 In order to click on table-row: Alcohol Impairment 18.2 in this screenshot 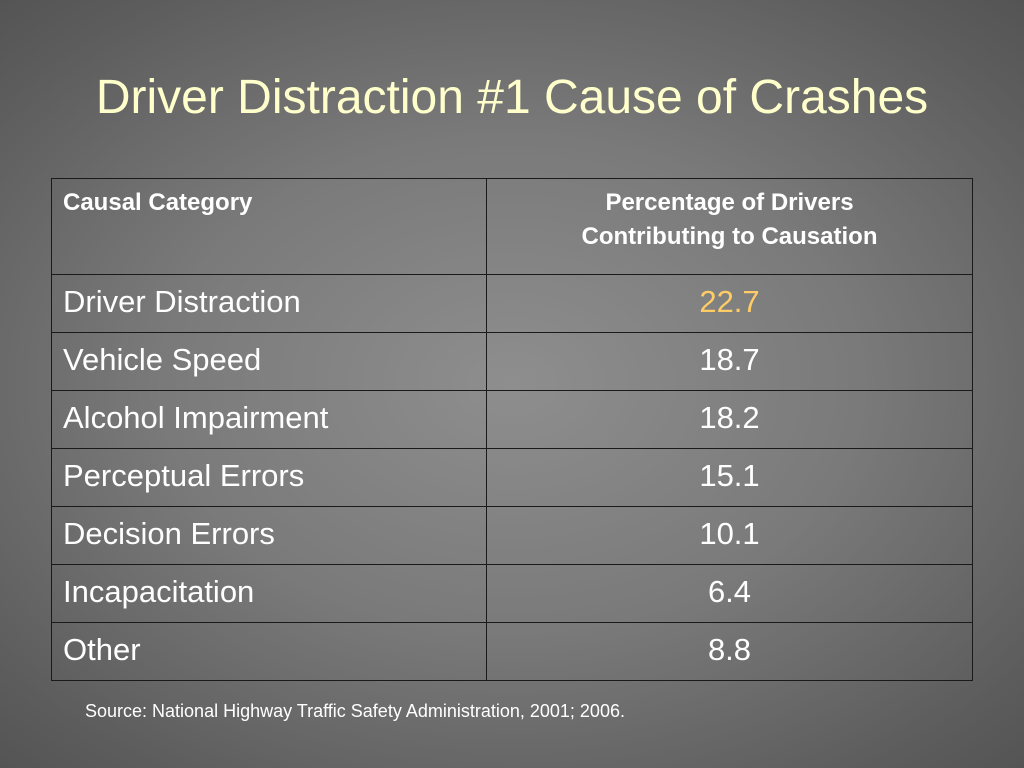, I will do `click(512, 419)`.